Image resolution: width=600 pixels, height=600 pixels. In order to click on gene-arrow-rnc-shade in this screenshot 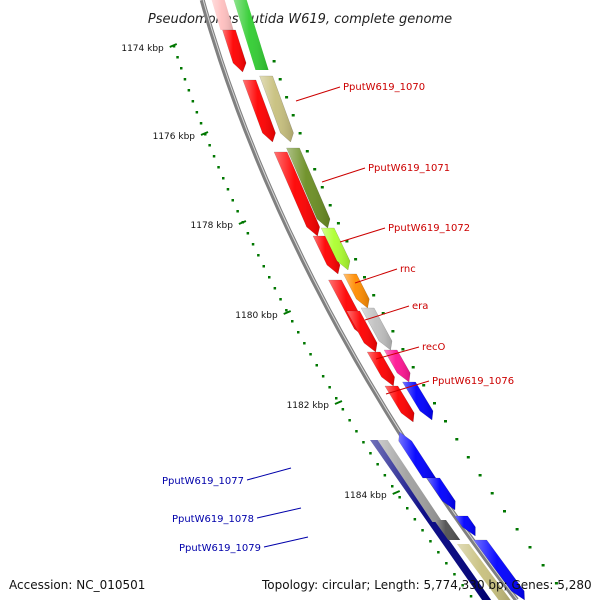, I will do `click(356, 291)`.